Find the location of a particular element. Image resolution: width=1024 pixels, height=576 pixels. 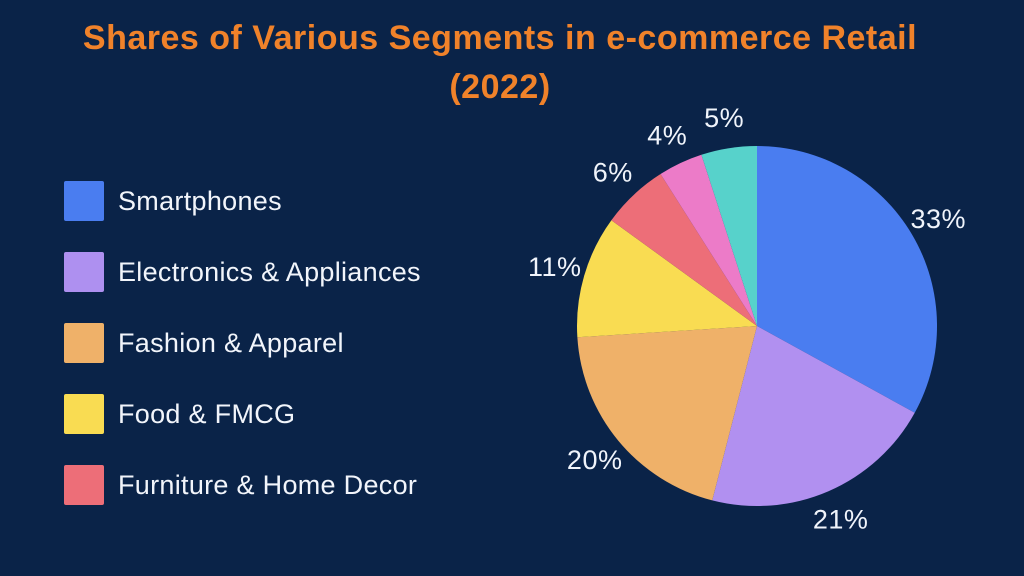

legend-label: Food & FMCG is located at coordinates (207, 413).